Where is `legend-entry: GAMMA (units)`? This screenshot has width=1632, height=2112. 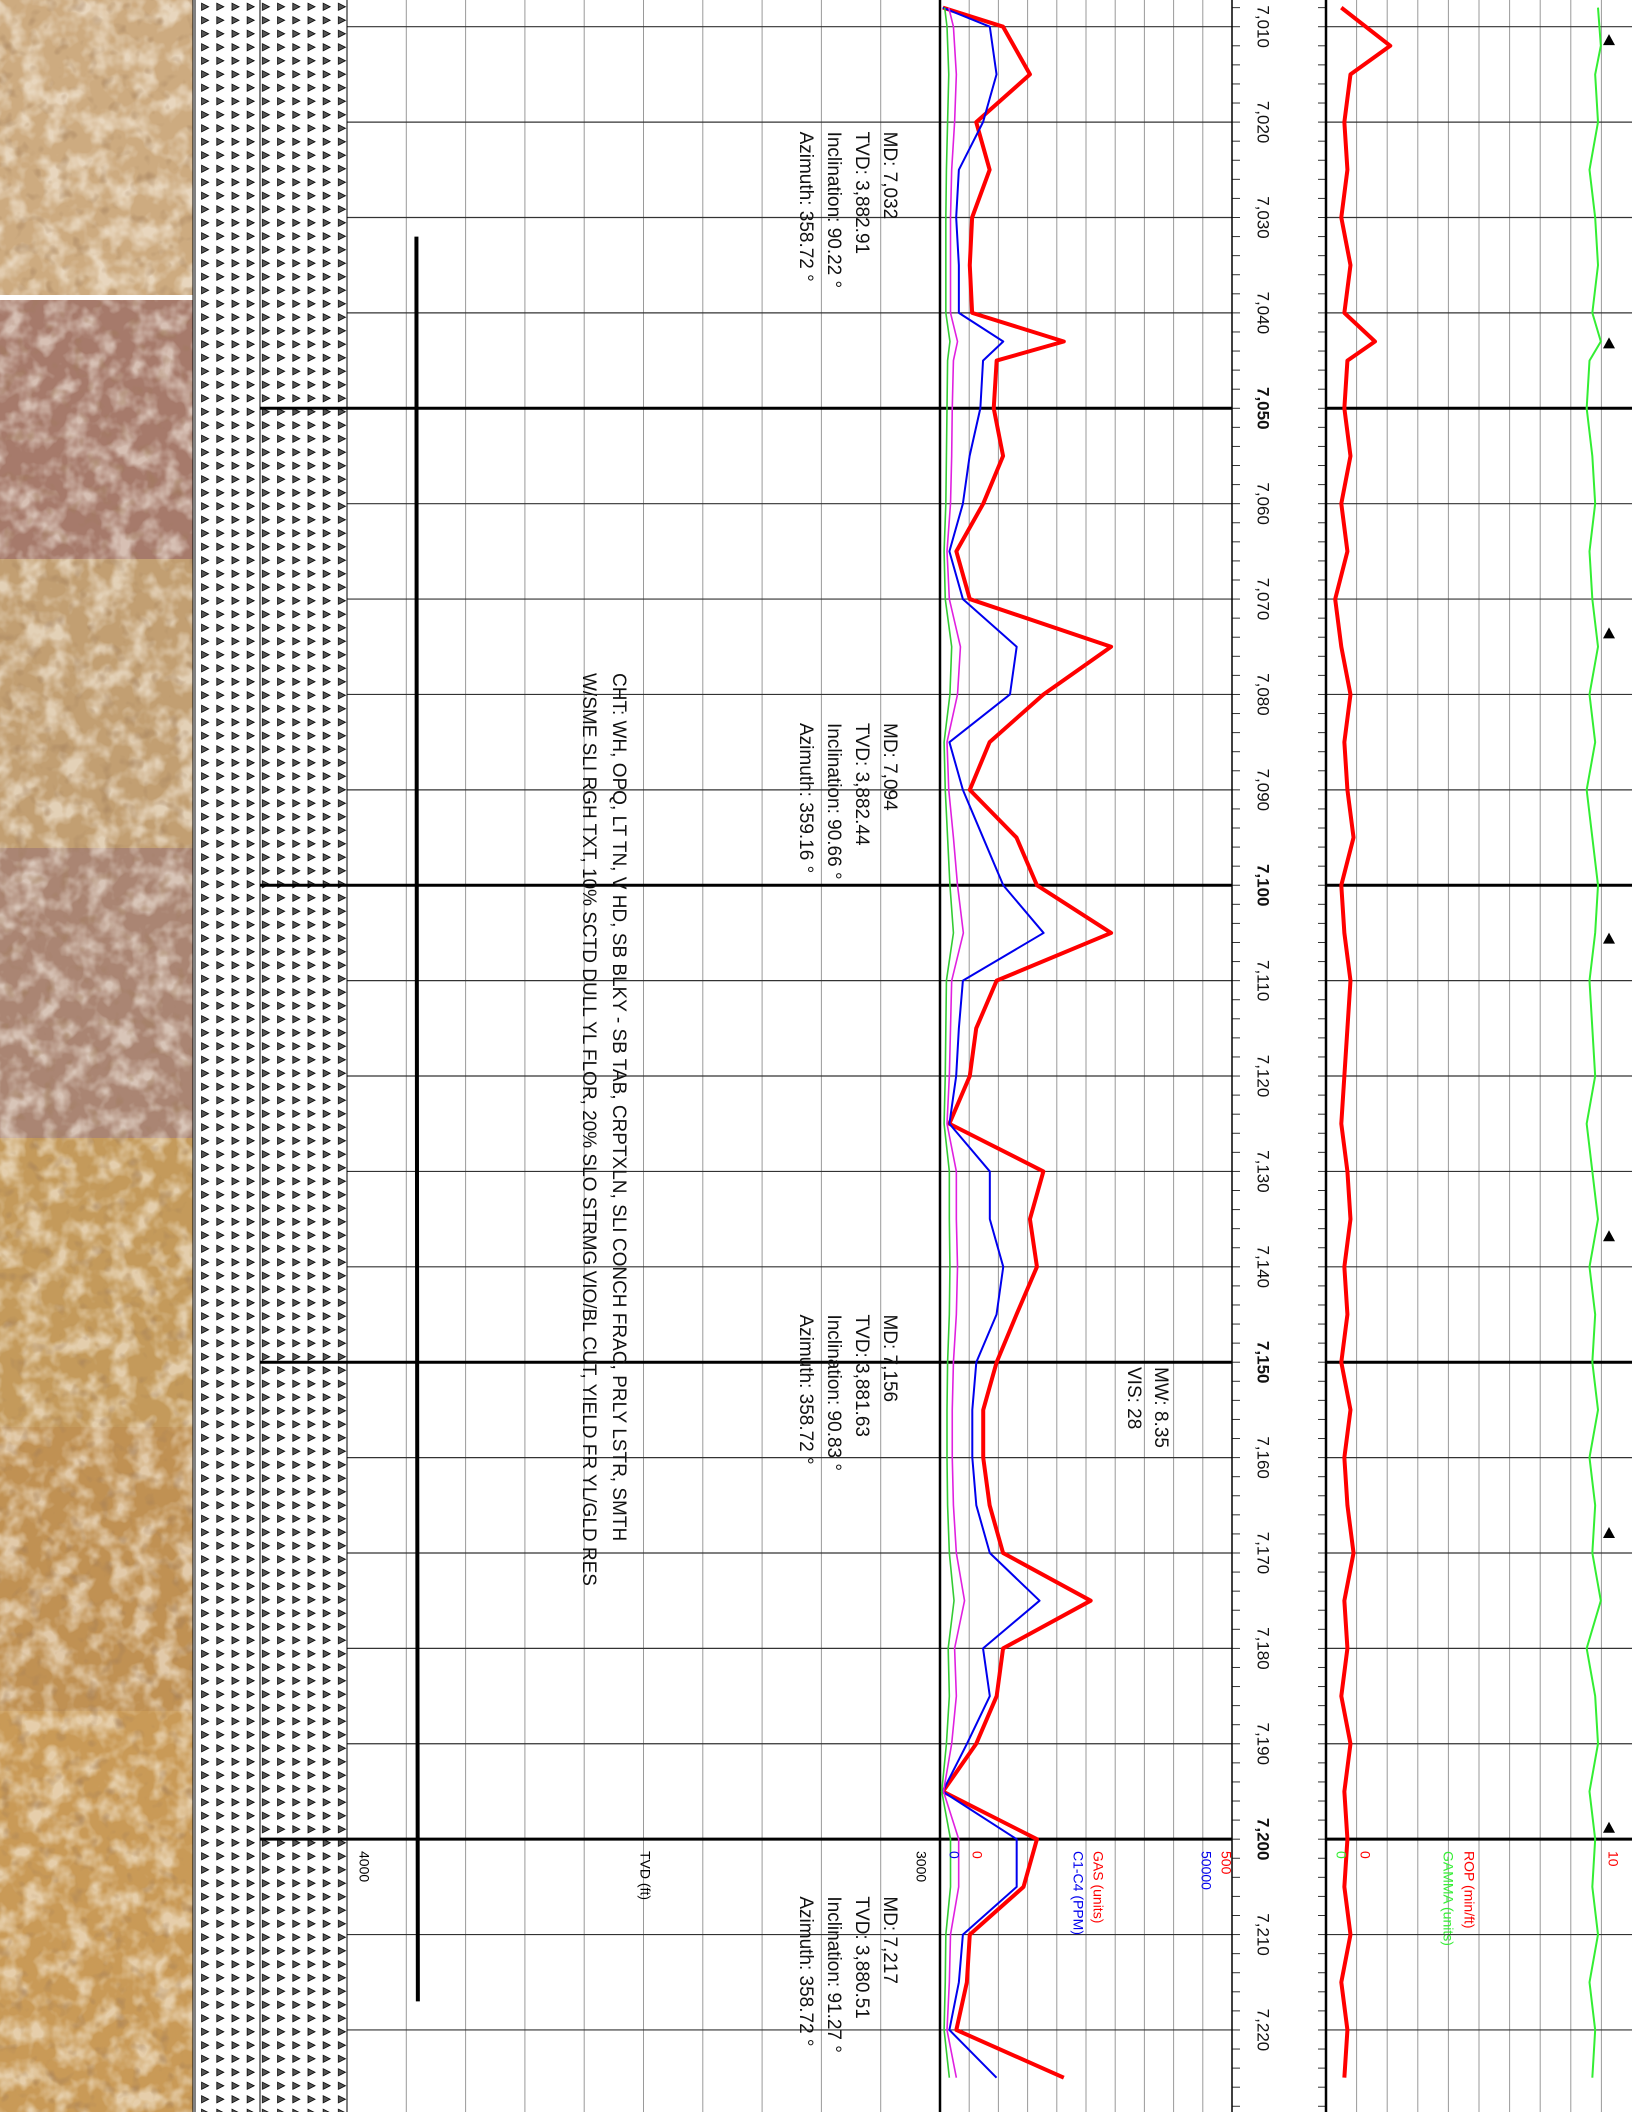
legend-entry: GAMMA (units) is located at coordinates (1448, 1898).